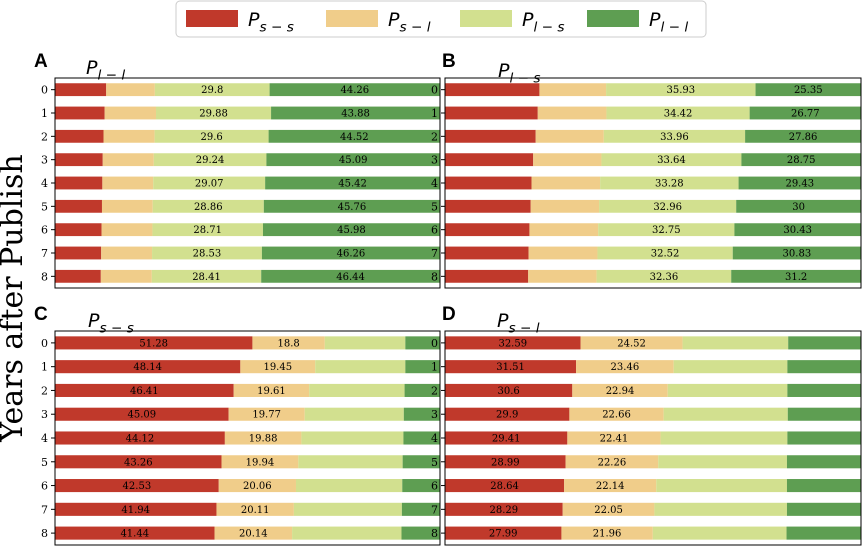  What do you see at coordinates (509, 391) in the screenshot?
I see `bar-label-Pss-2: 30.6` at bounding box center [509, 391].